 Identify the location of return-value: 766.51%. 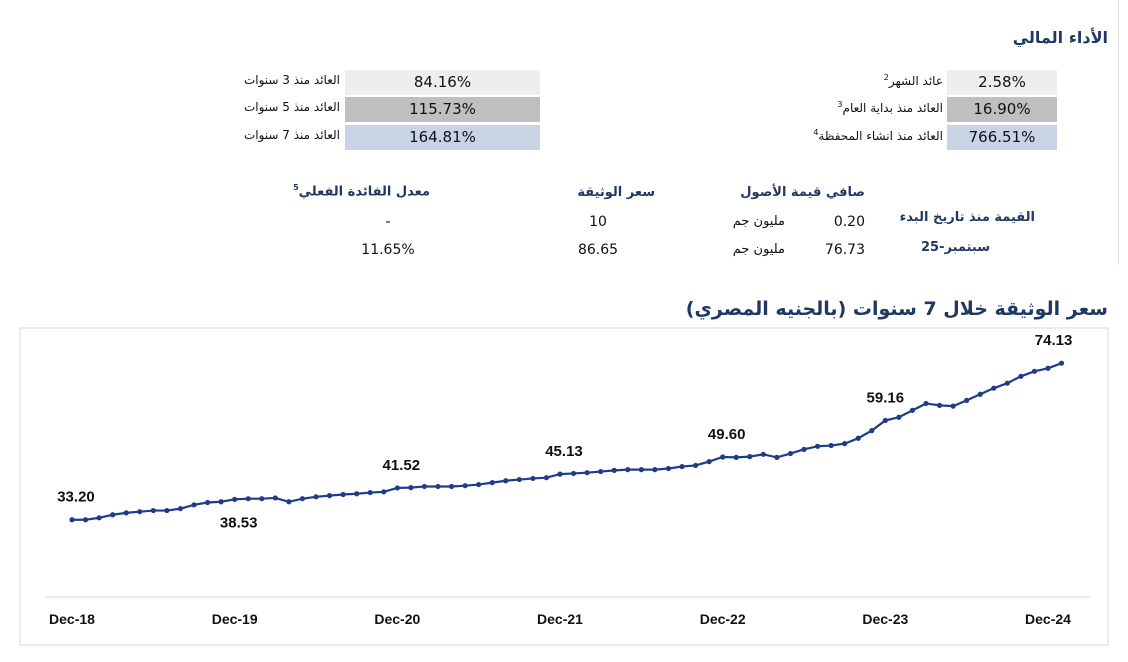
(1002, 137).